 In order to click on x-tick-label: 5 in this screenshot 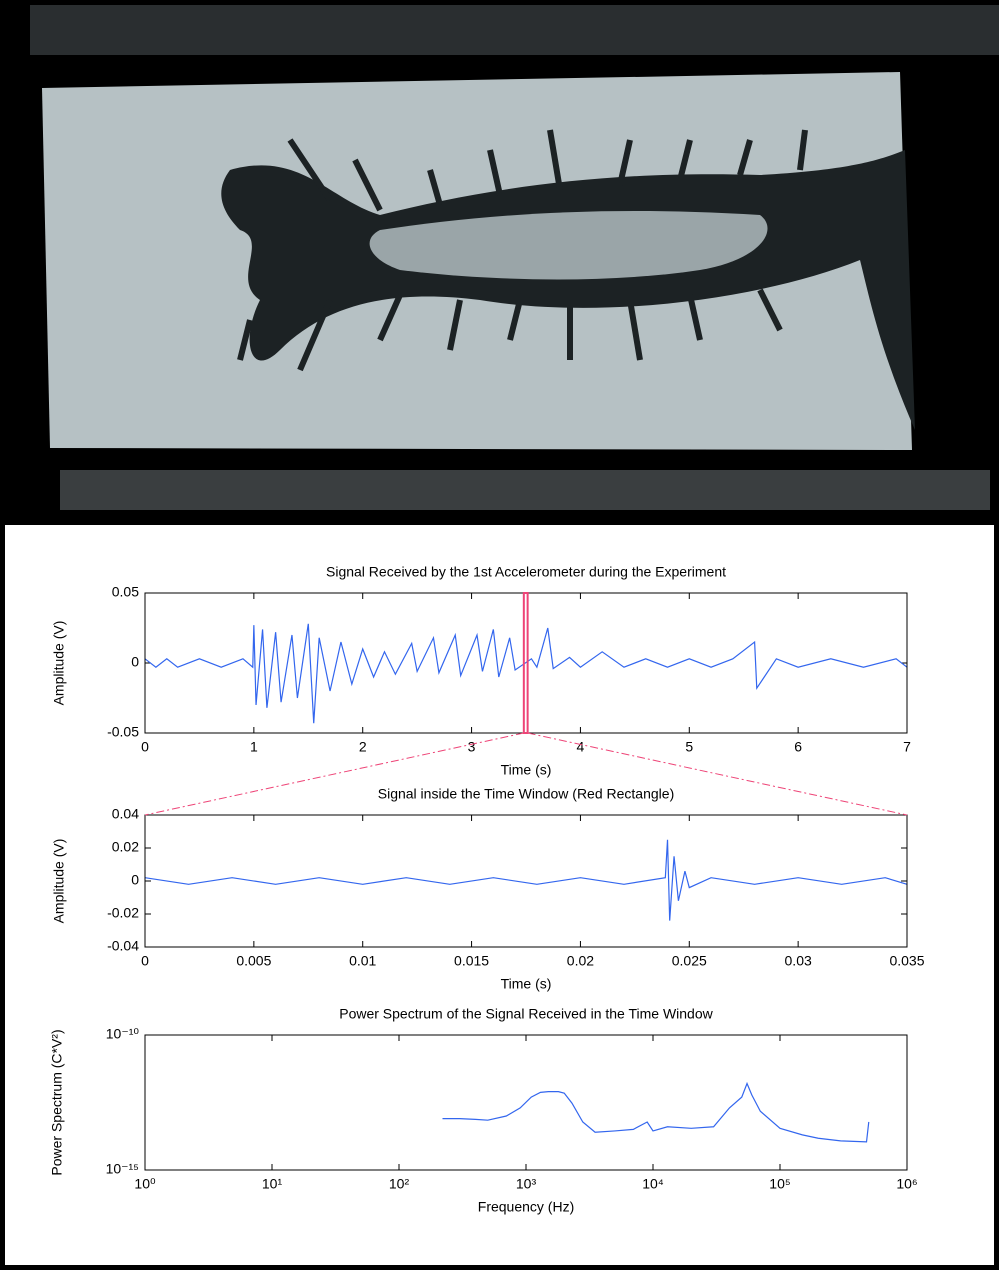, I will do `click(689, 747)`.